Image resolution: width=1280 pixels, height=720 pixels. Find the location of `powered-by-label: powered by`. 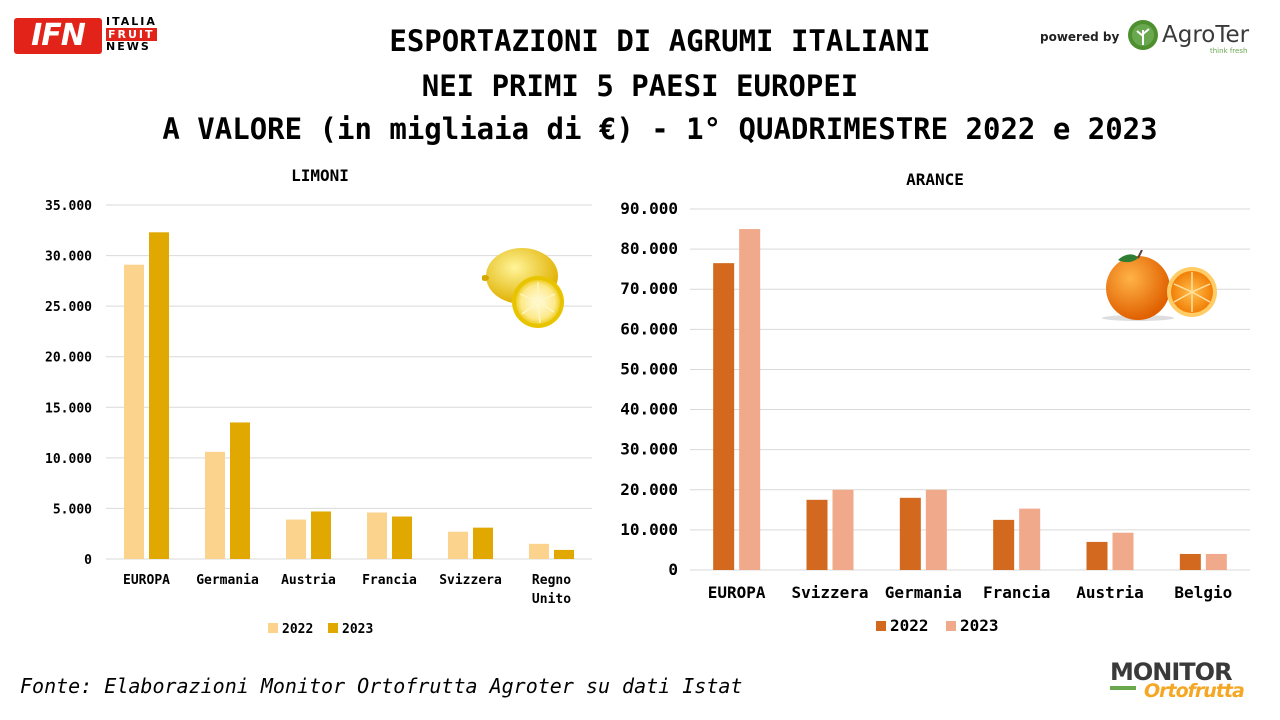

powered-by-label: powered by is located at coordinates (1080, 37).